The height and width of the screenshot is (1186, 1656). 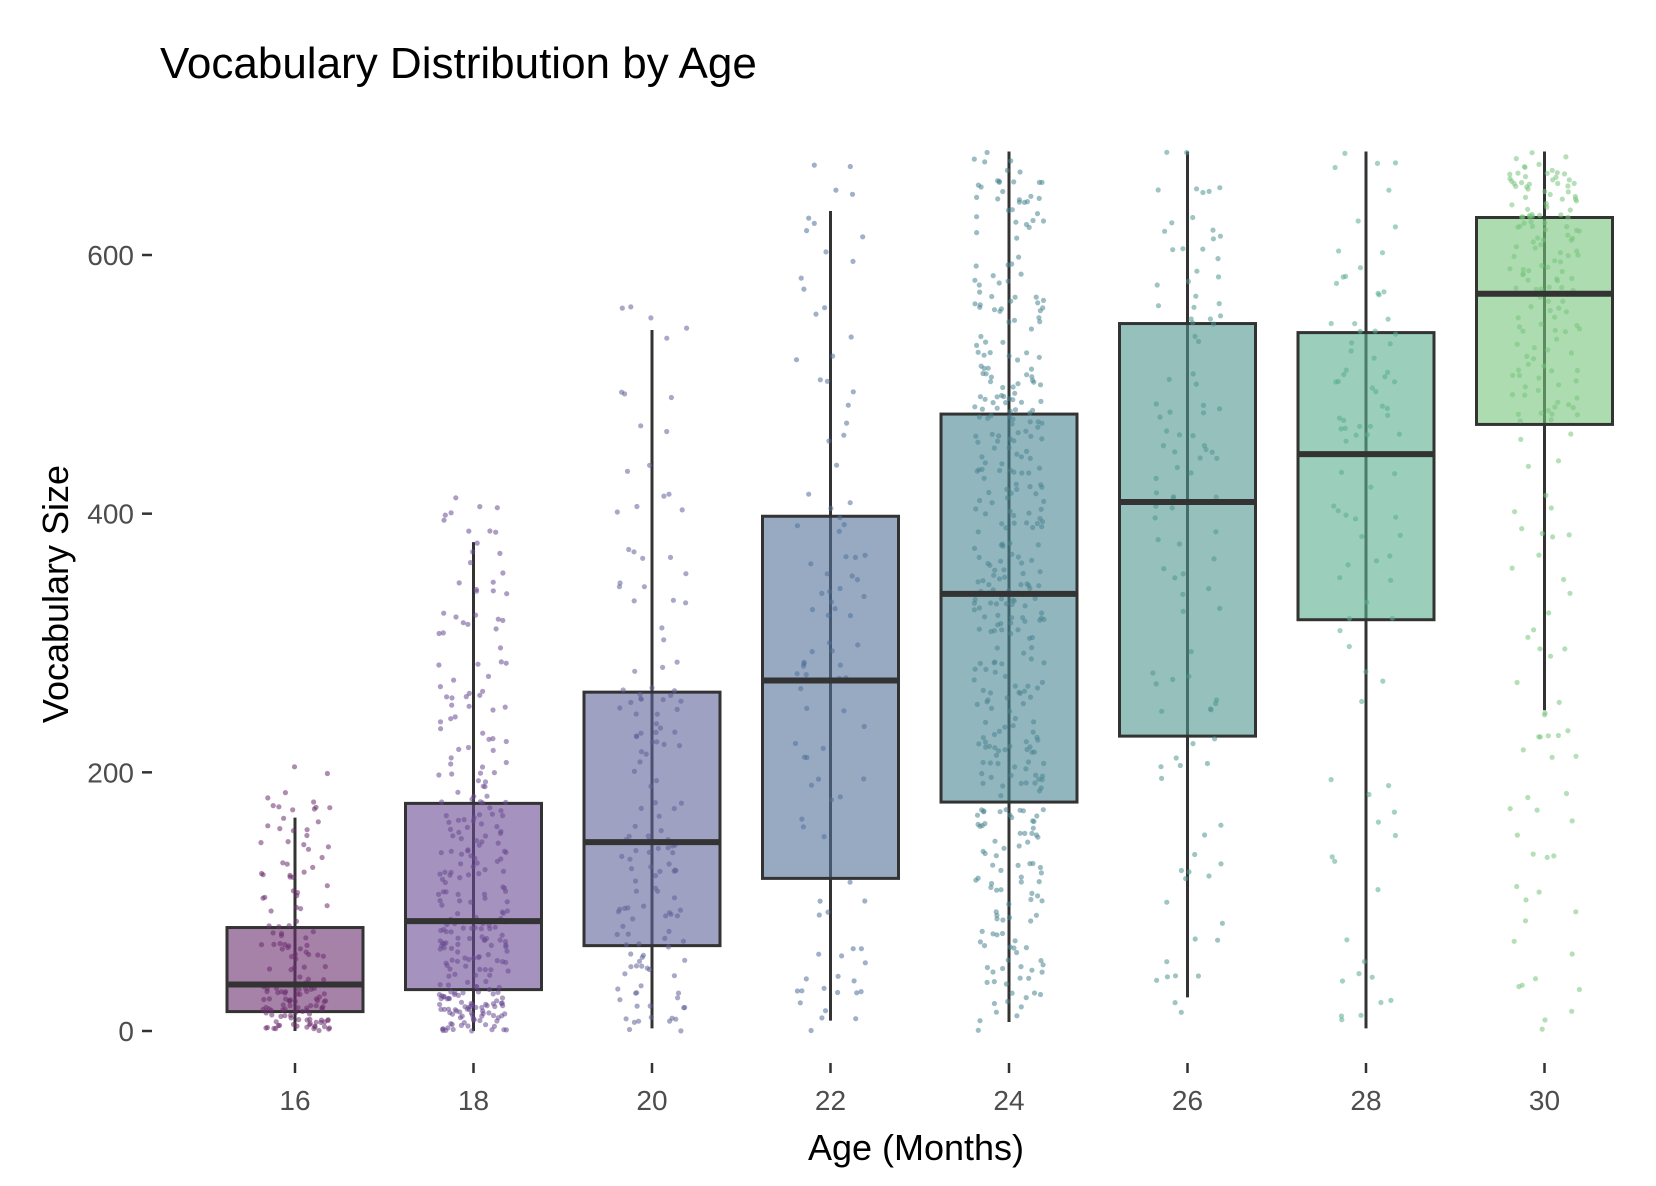 I want to click on x-tick-label-18: 18, so click(x=473, y=1100).